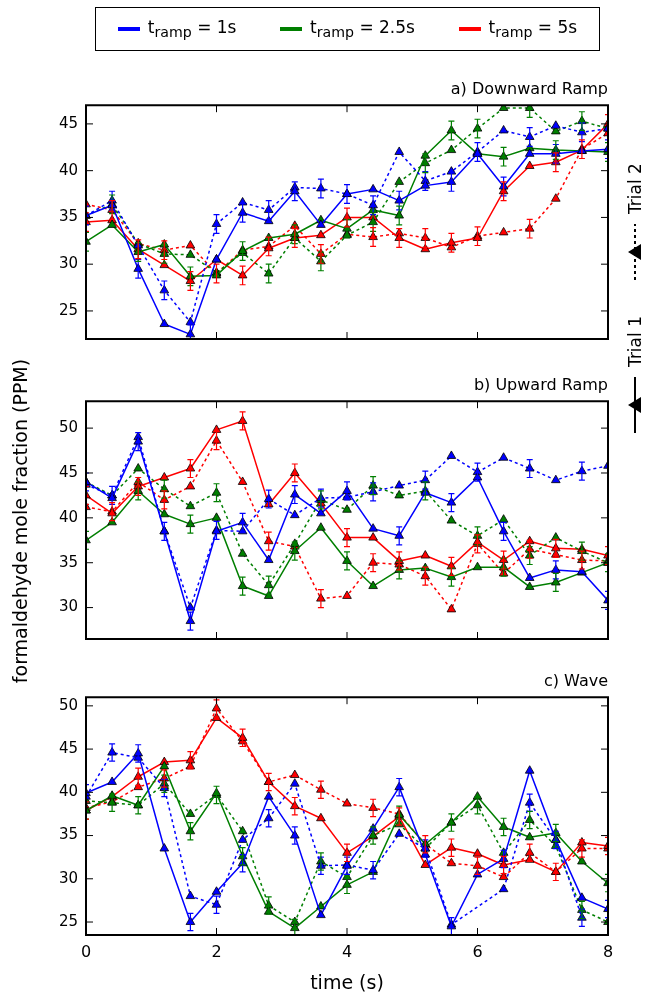 The height and width of the screenshot is (1003, 657). What do you see at coordinates (362, 29) in the screenshot?
I see `legend-label: t$_{ramp}$ = 2.5s` at bounding box center [362, 29].